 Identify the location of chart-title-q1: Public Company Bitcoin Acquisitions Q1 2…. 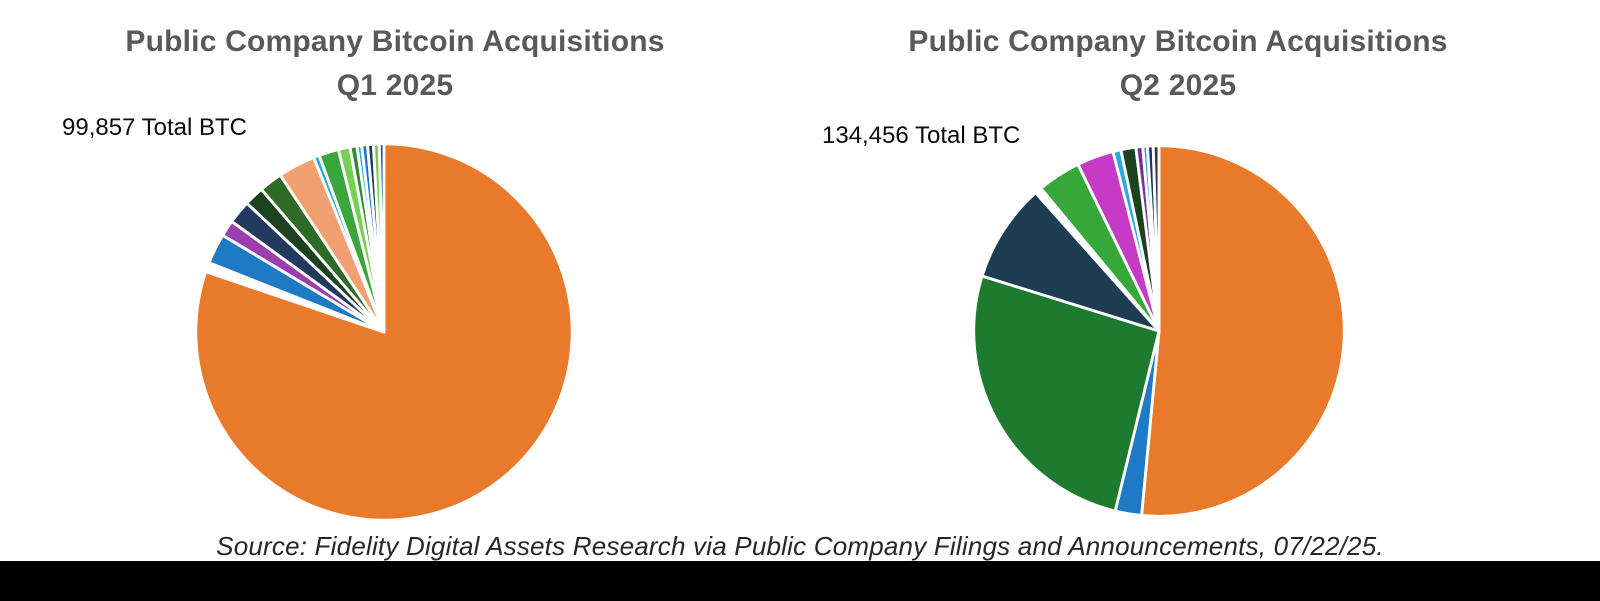
(395, 63).